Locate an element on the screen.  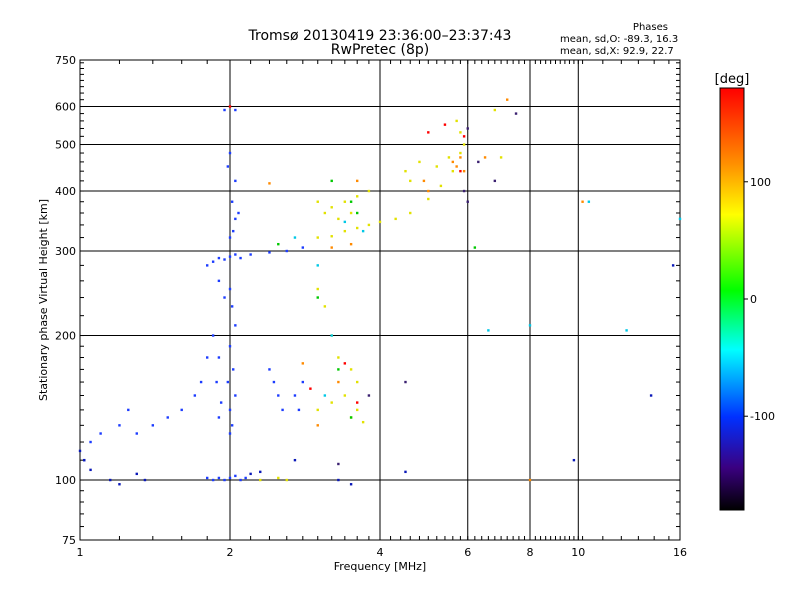
phase-stats-x: mean, sd,X: 92.9, 22.7 is located at coordinates (617, 51).